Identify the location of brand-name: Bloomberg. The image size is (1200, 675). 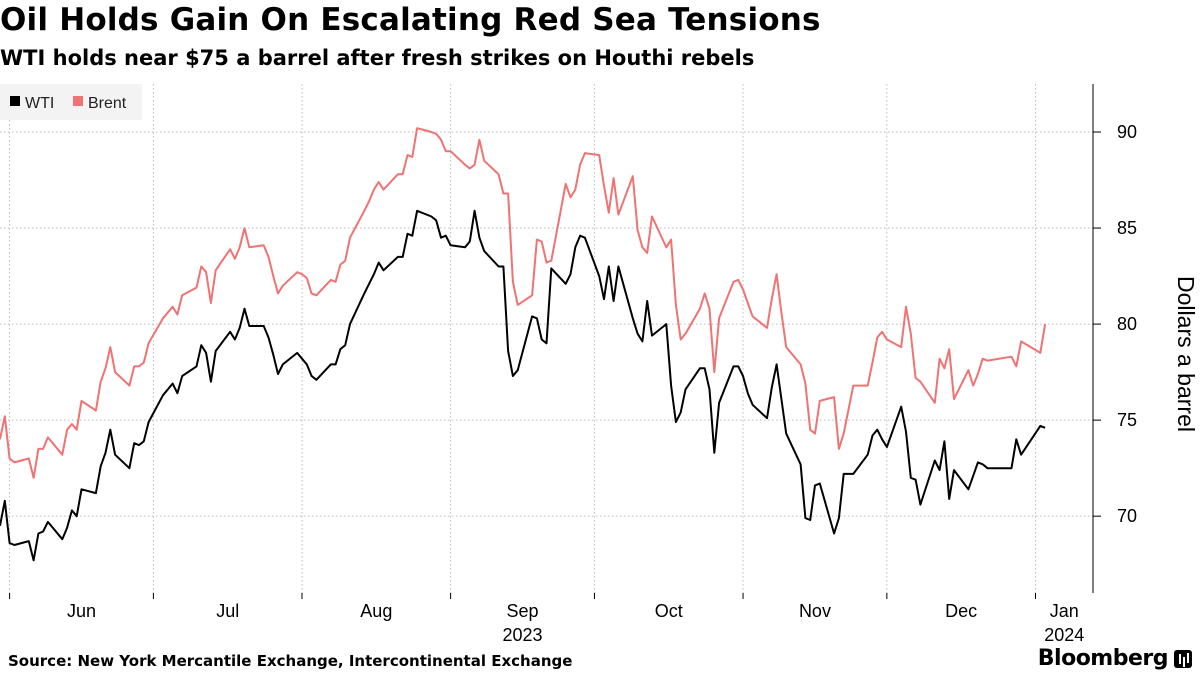
(1103, 658).